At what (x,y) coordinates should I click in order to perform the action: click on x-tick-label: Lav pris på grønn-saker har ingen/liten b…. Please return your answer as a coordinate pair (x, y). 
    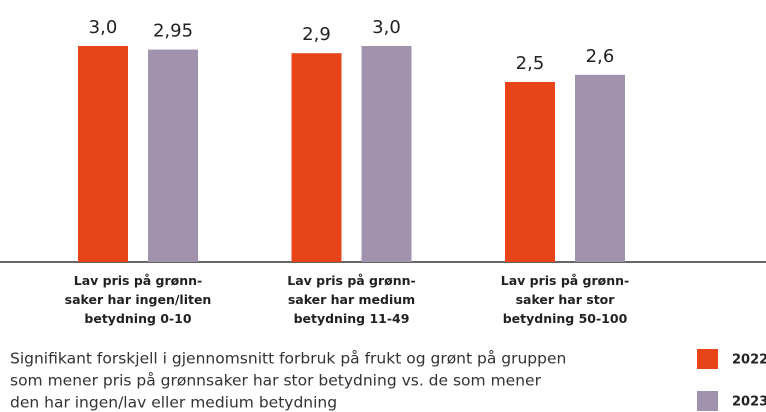
    Looking at the image, I should click on (138, 299).